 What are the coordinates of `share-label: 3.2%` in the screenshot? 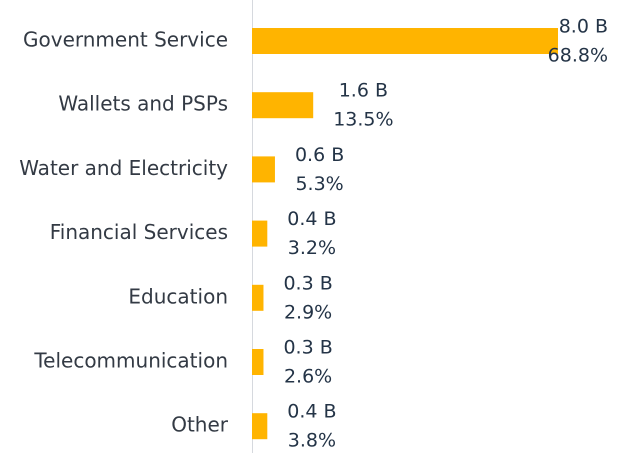 It's located at (312, 248).